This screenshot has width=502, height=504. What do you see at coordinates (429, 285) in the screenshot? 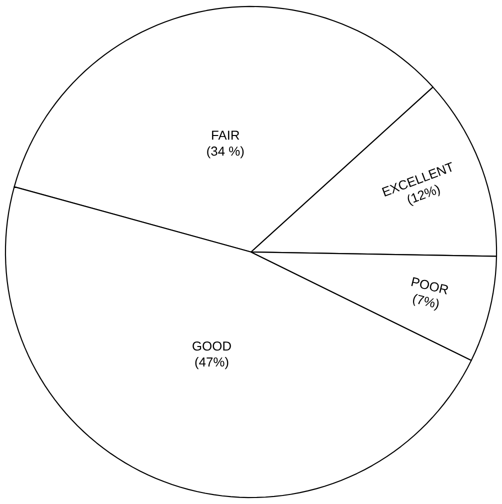
I see `slice-label: POOR` at bounding box center [429, 285].